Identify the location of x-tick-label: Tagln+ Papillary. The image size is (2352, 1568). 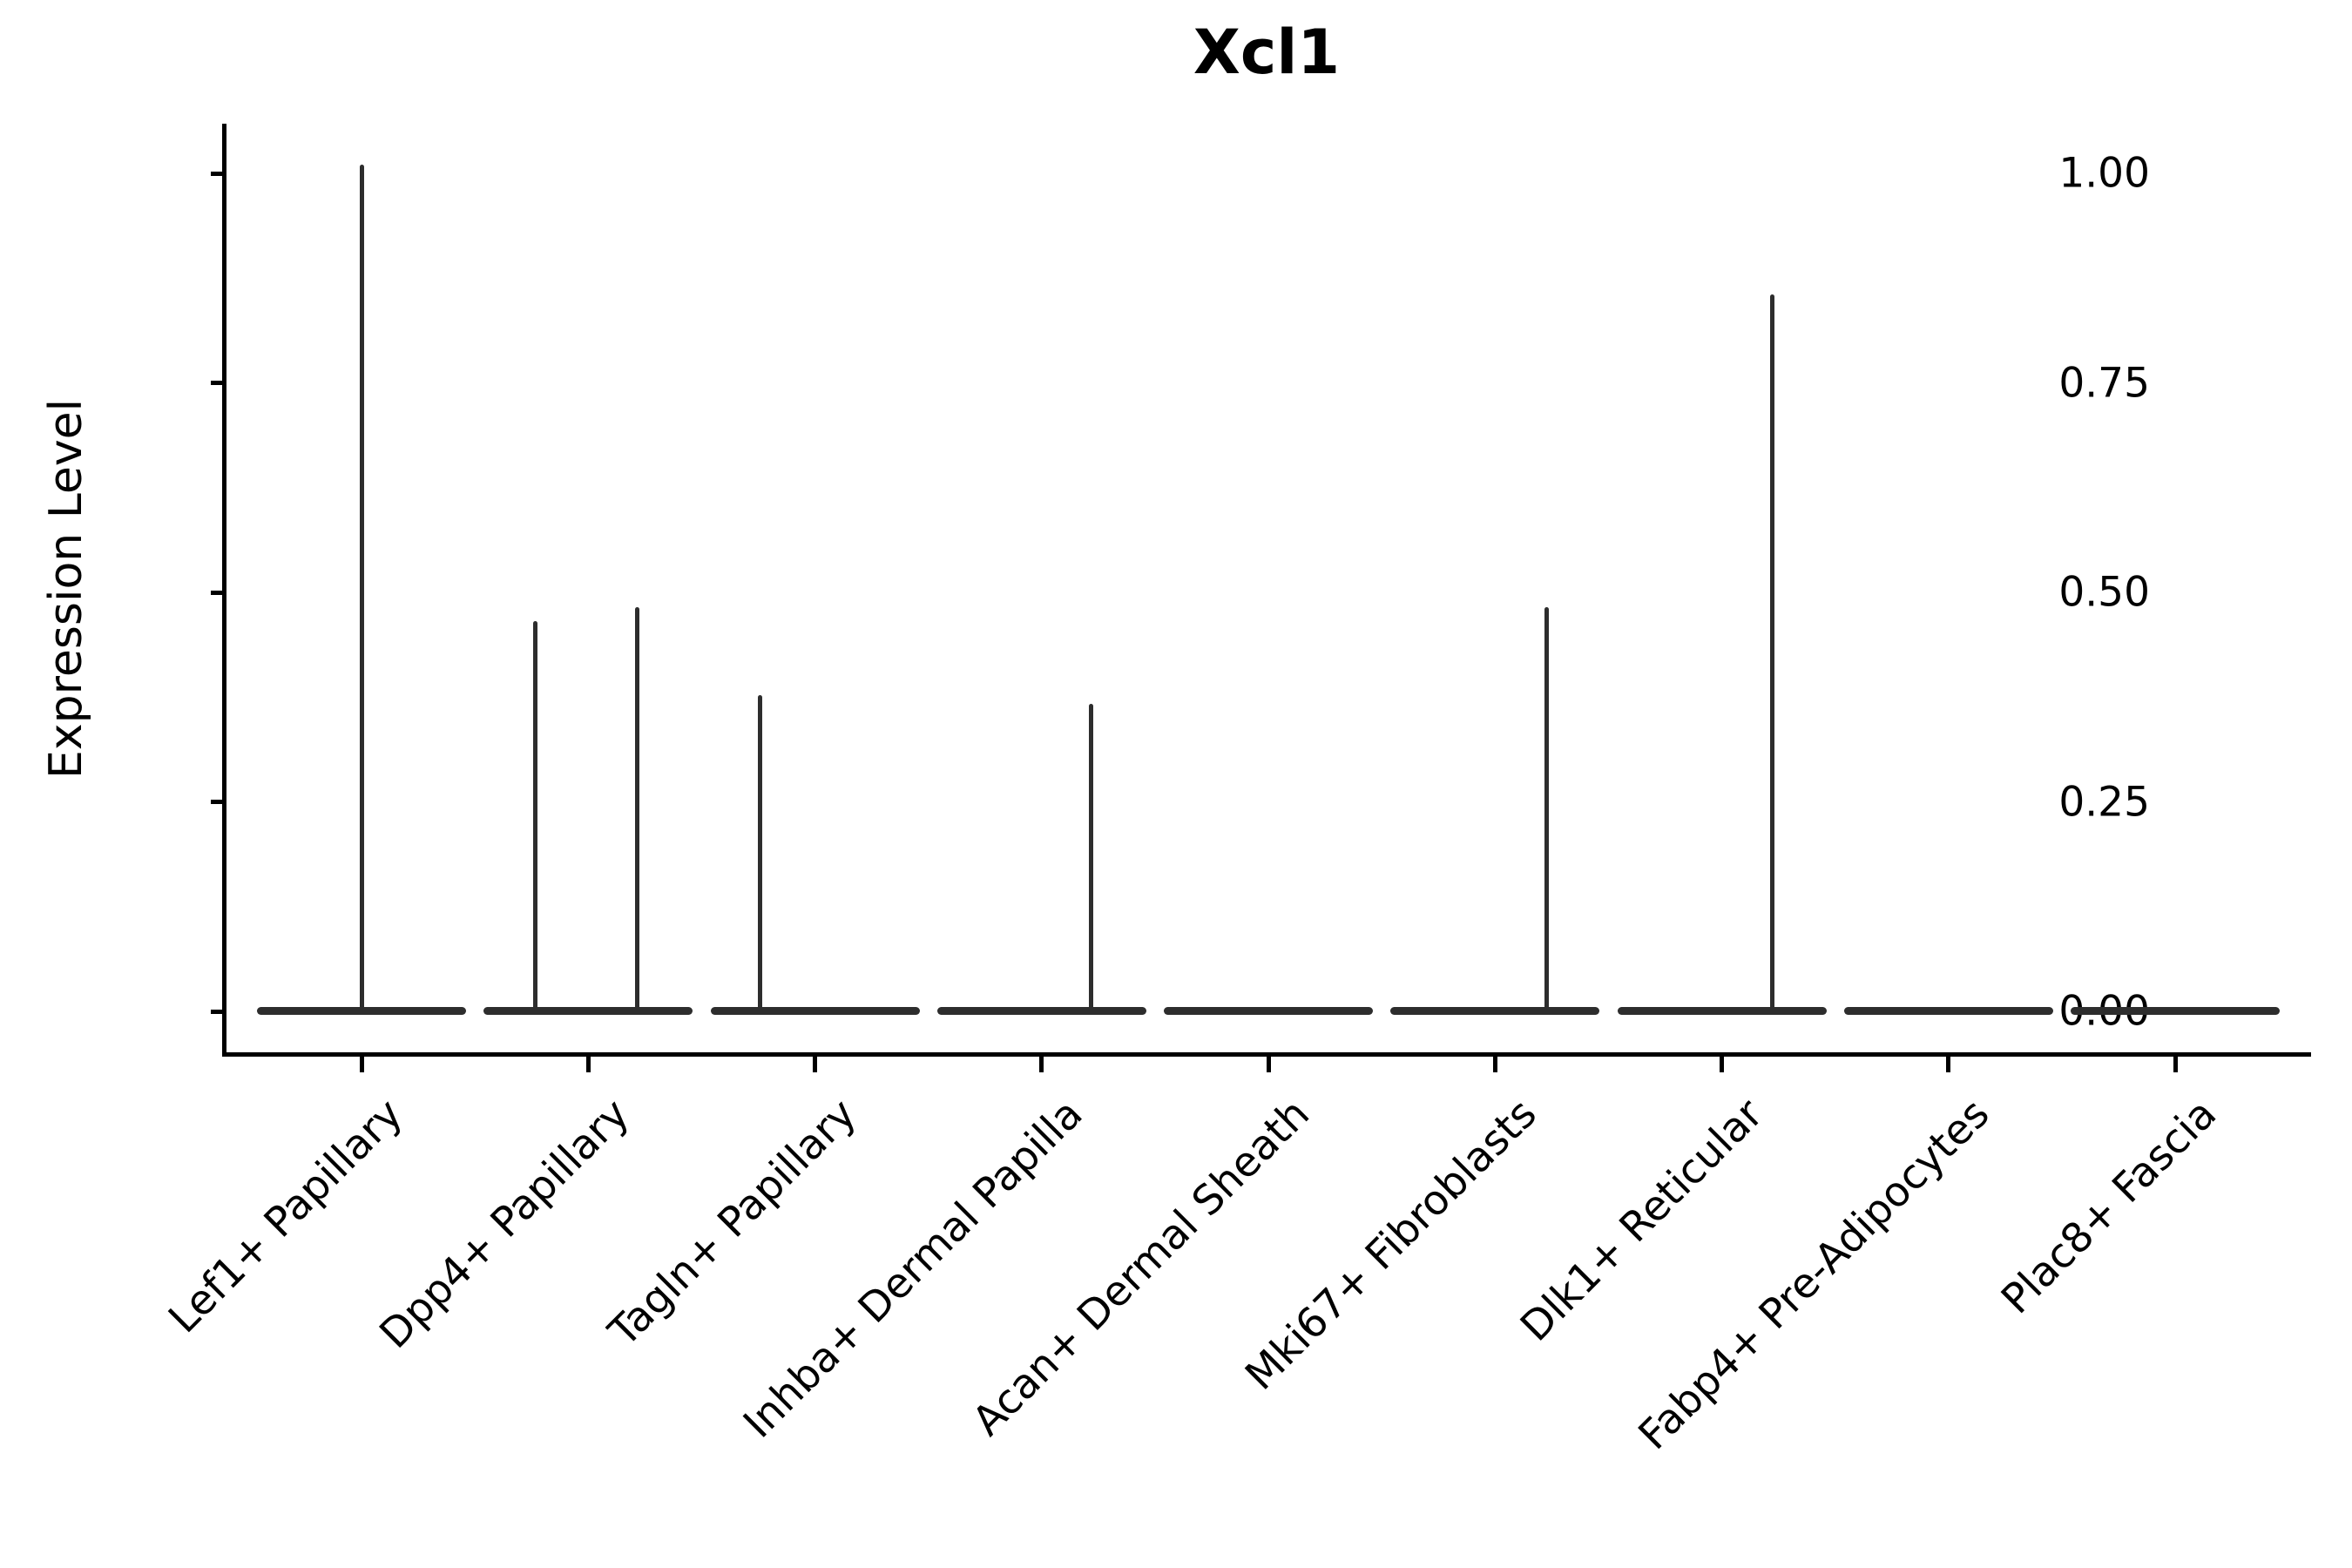
(732, 1223).